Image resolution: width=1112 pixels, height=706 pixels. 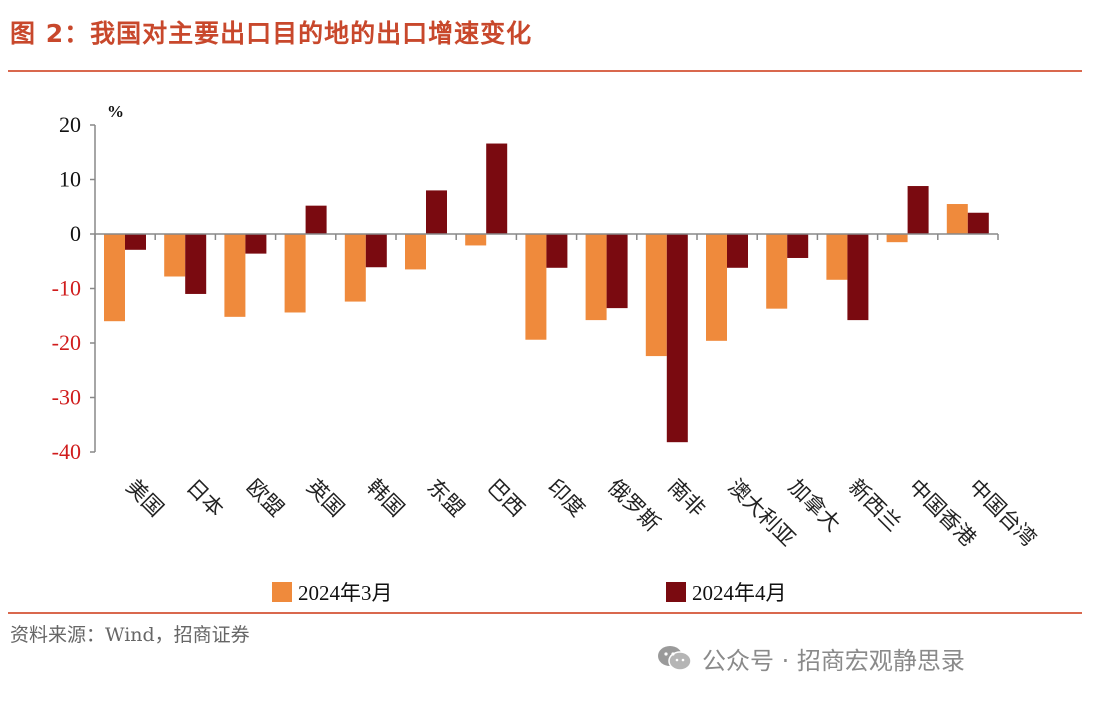 What do you see at coordinates (66, 342) in the screenshot?
I see `y-tick-label: -20` at bounding box center [66, 342].